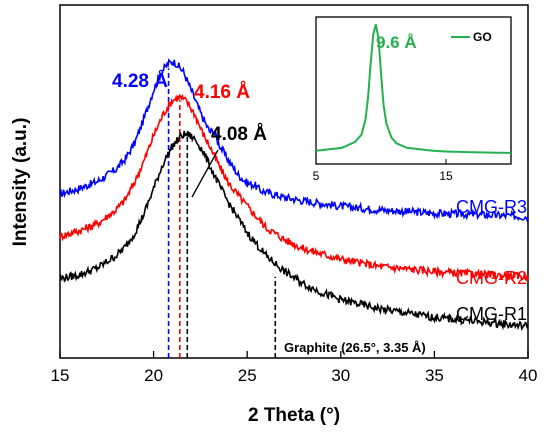  I want to click on inset-annotation-go-spacing: 9.6 Å, so click(396, 42).